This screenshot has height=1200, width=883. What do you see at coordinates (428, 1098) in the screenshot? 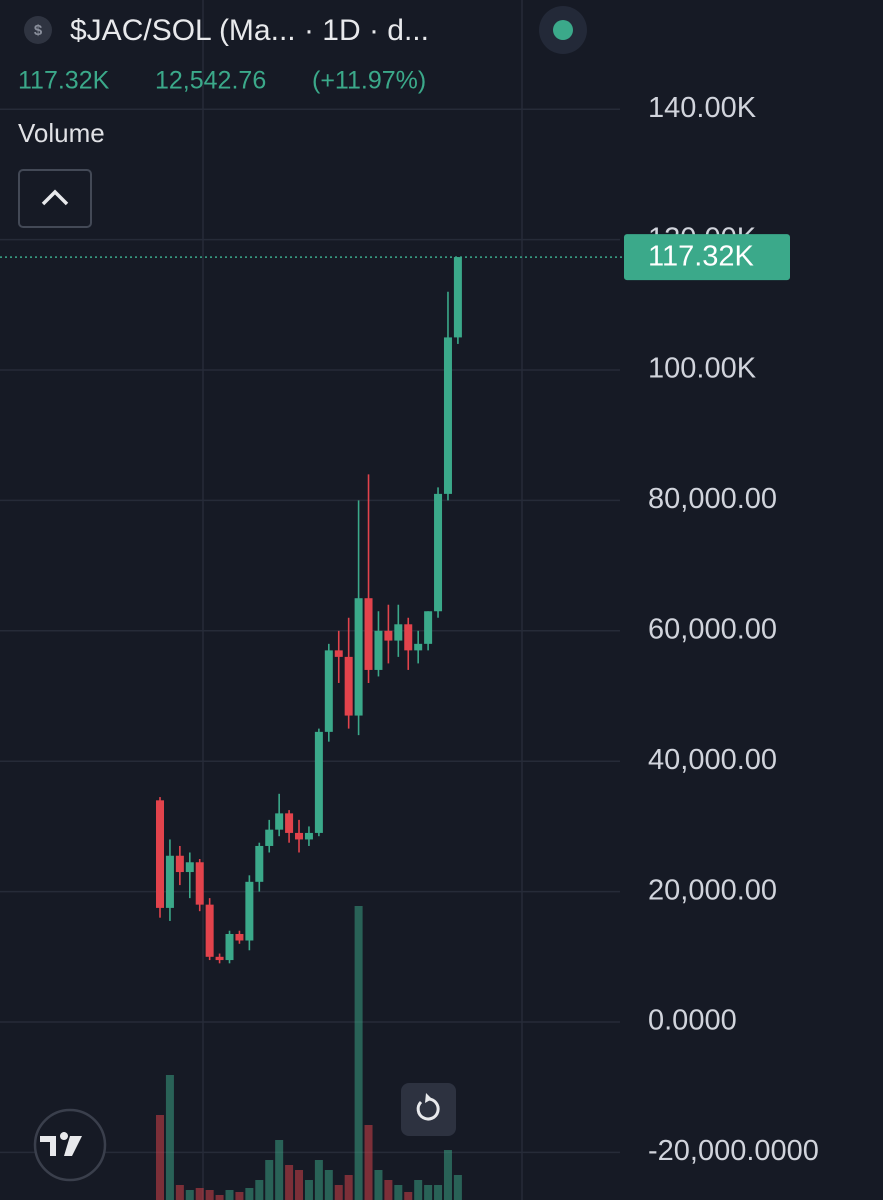
I see `reset-arrow` at bounding box center [428, 1098].